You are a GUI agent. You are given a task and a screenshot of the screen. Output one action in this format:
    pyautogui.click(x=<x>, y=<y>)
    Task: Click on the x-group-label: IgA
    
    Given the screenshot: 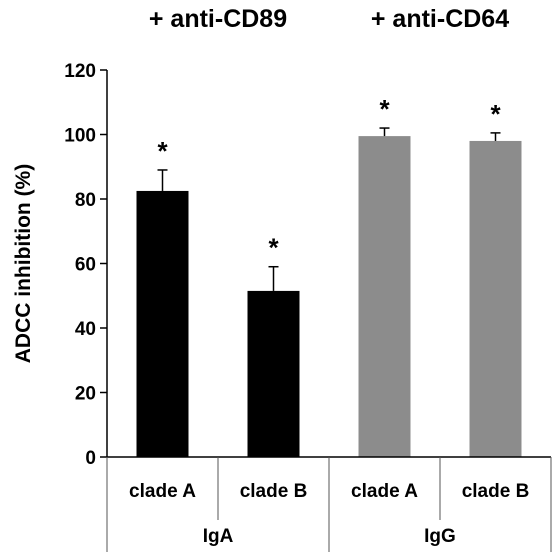 What is the action you would take?
    pyautogui.click(x=218, y=536)
    